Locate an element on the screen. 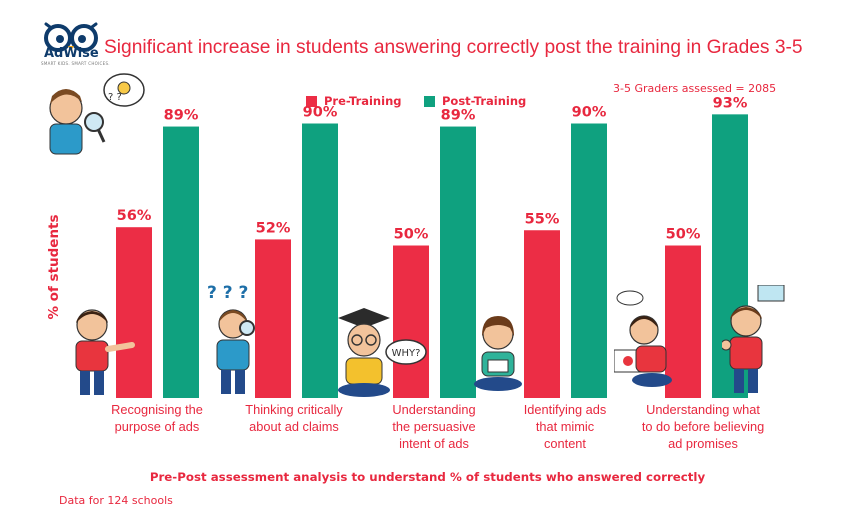 This screenshot has height=527, width=855. legend-swatch-post is located at coordinates (429, 101).